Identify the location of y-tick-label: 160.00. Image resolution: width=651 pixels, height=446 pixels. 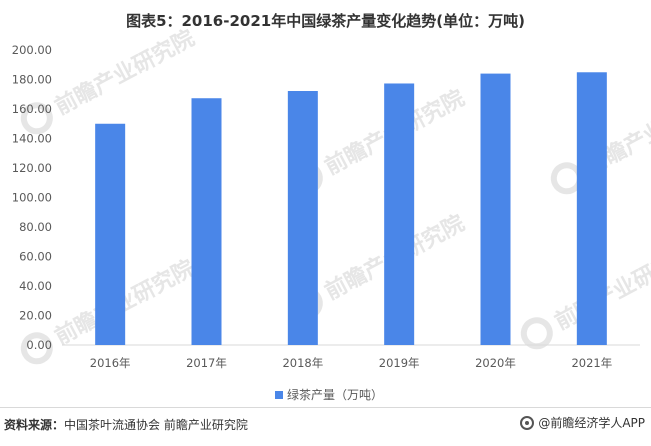
(32, 109).